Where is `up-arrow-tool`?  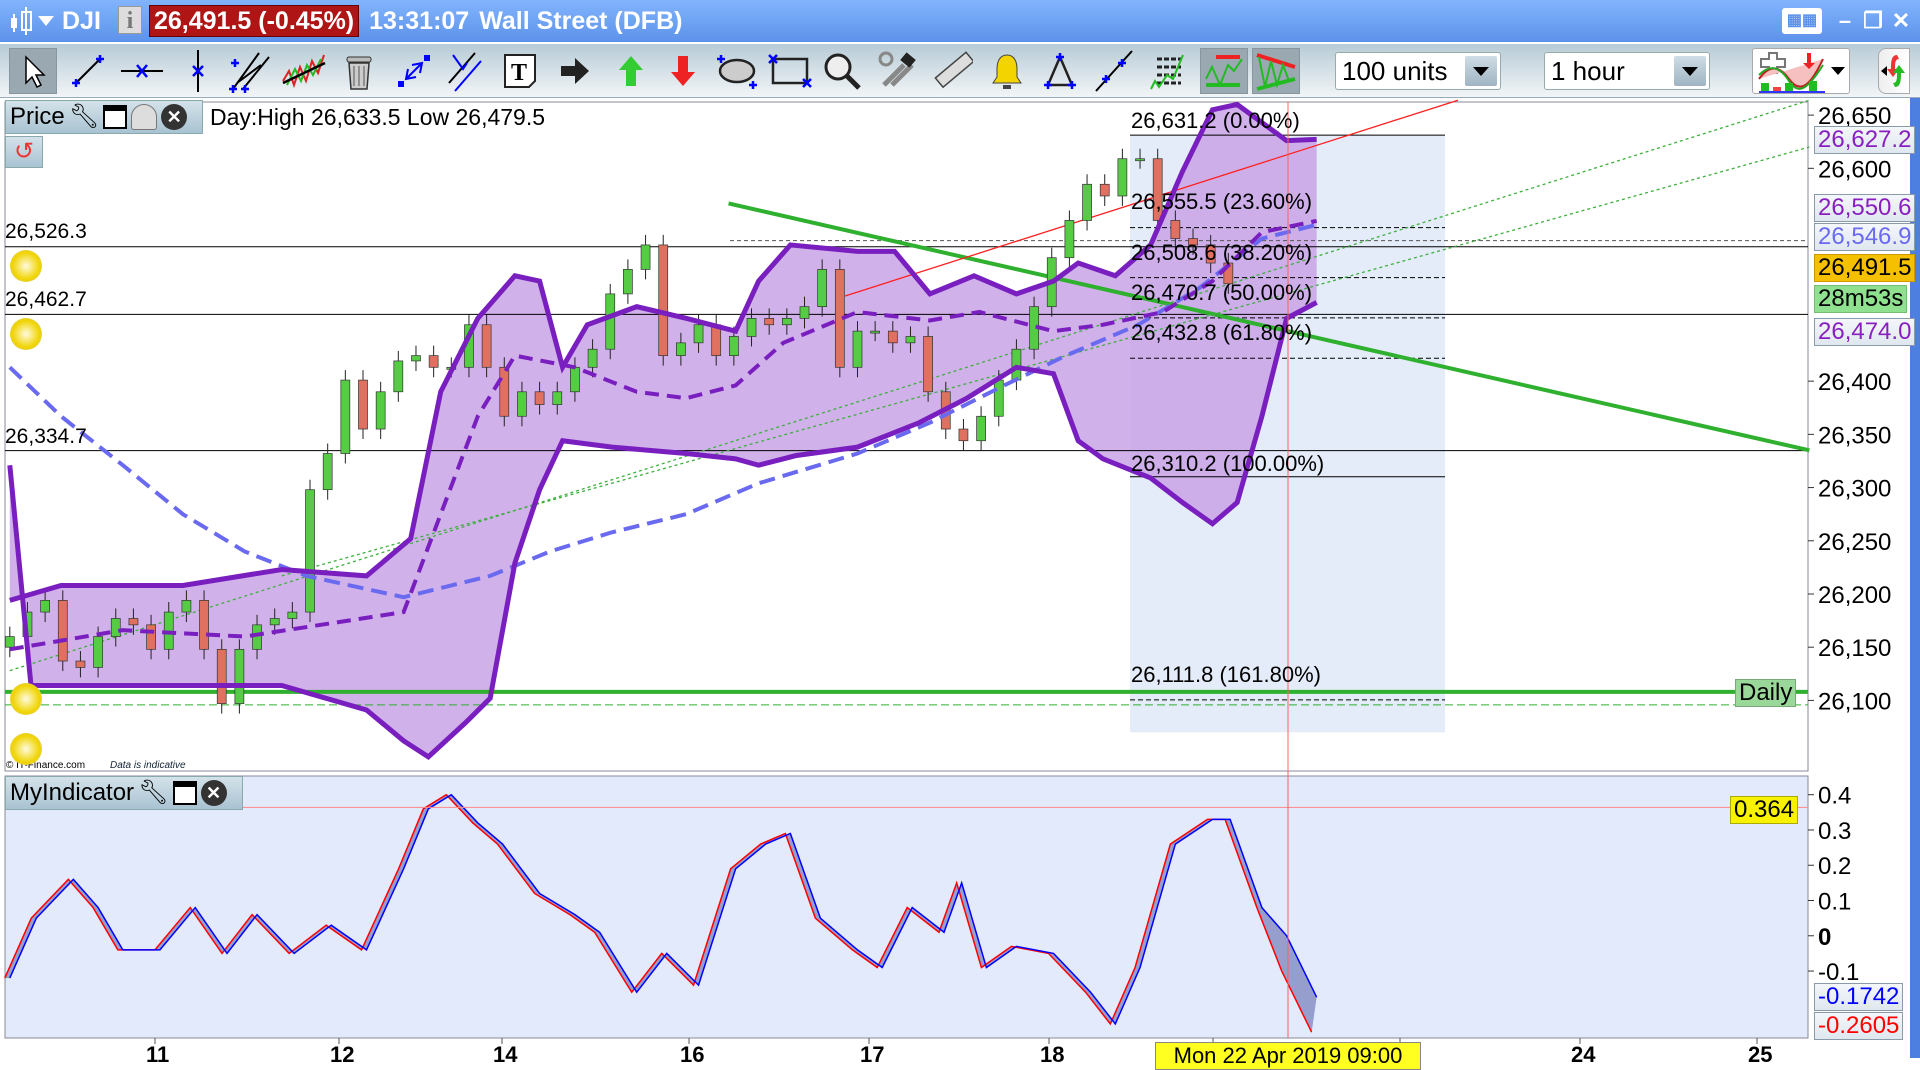 up-arrow-tool is located at coordinates (631, 71).